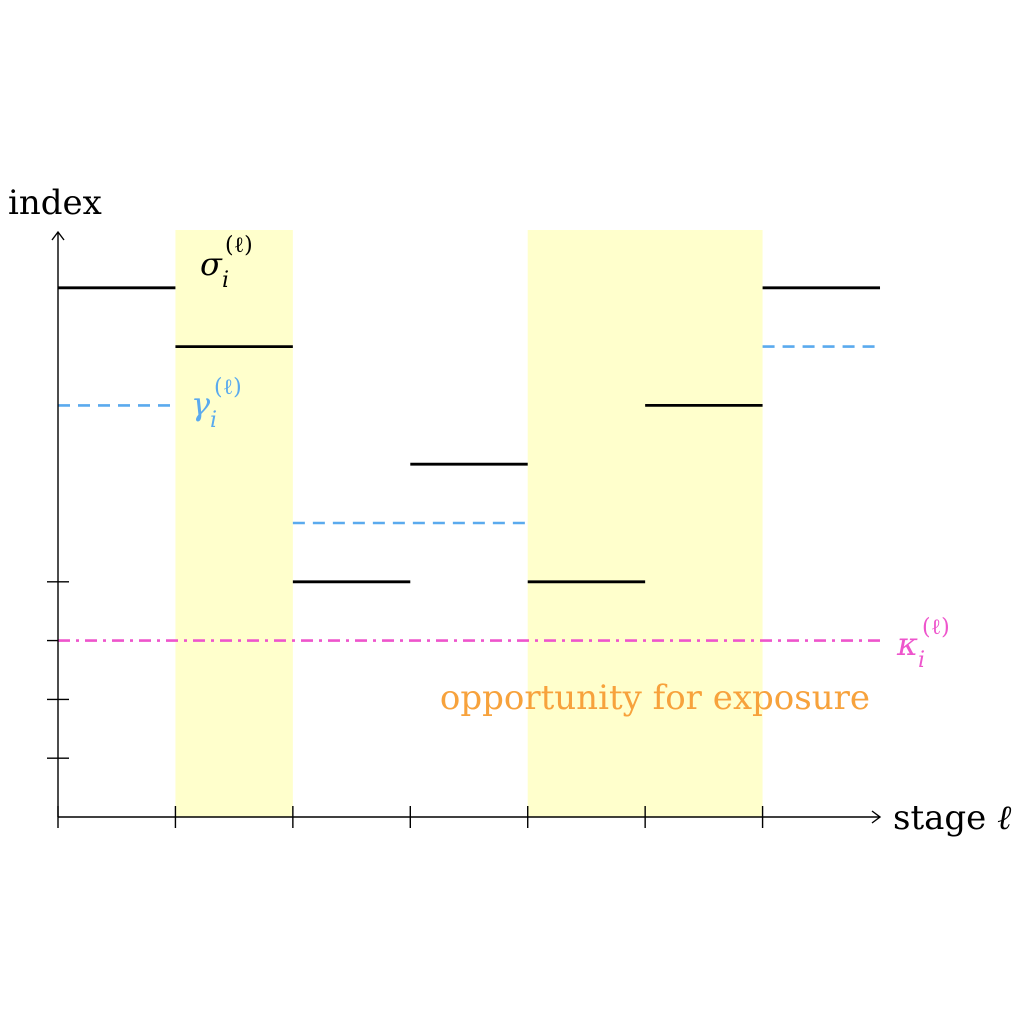 The height and width of the screenshot is (1024, 1024). Describe the element at coordinates (226, 263) in the screenshot. I see `sigma-label: σ i (ℓ)` at that location.